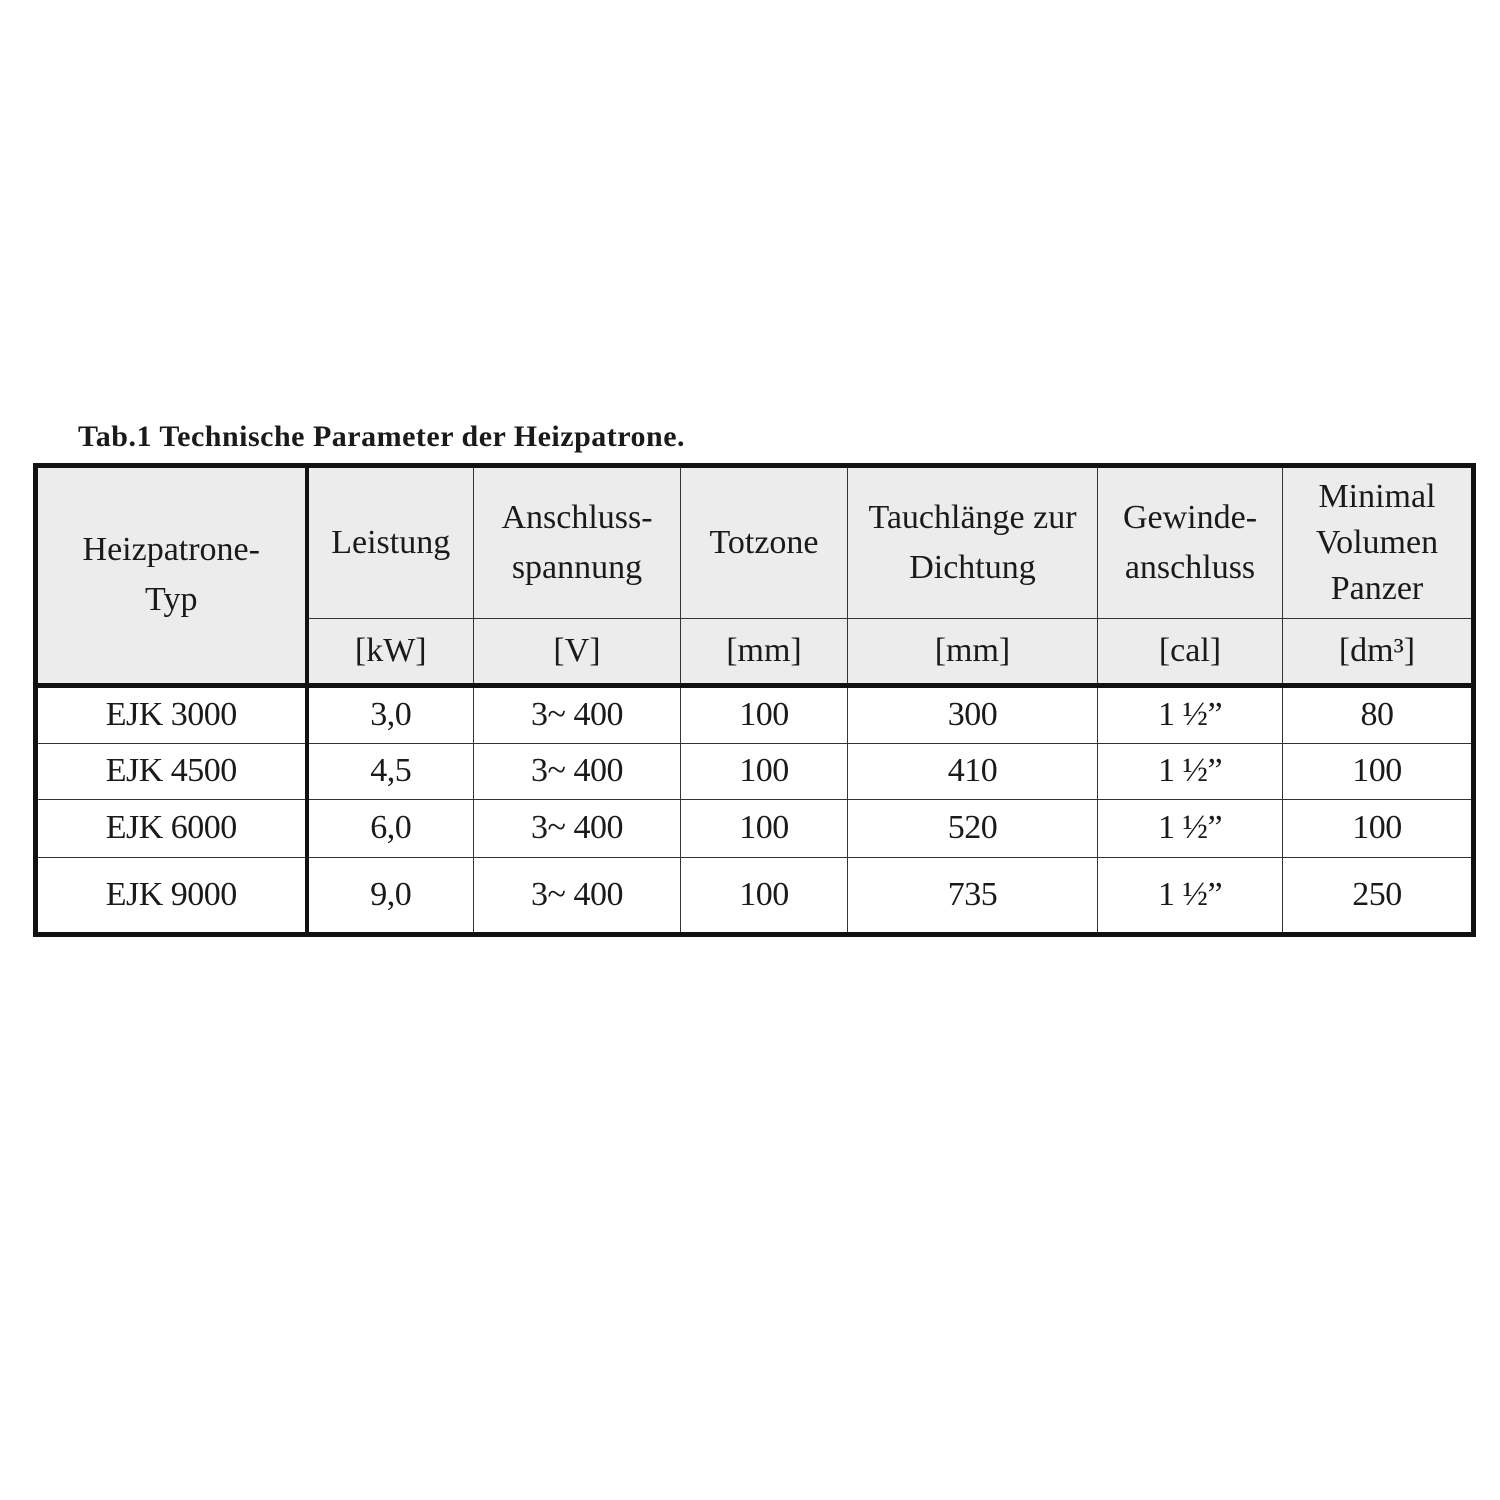  Describe the element at coordinates (577, 567) in the screenshot. I see `header-line: spannung` at that location.